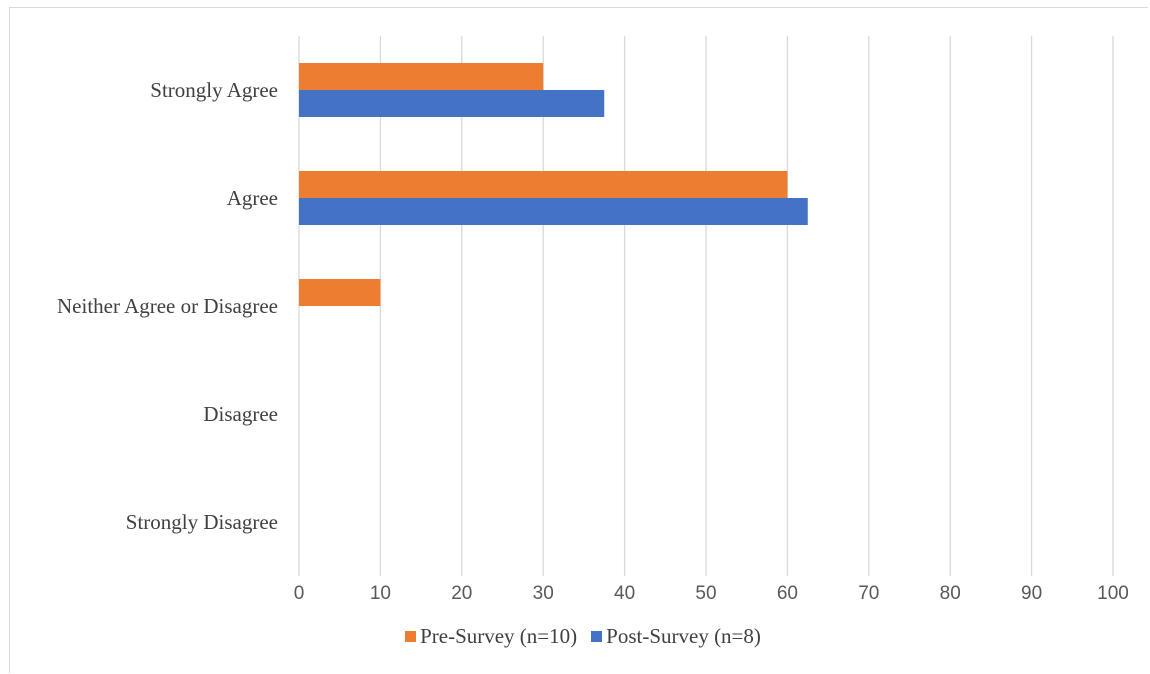 Image resolution: width=1150 pixels, height=674 pixels. I want to click on x-tick-label-80: 80, so click(950, 593).